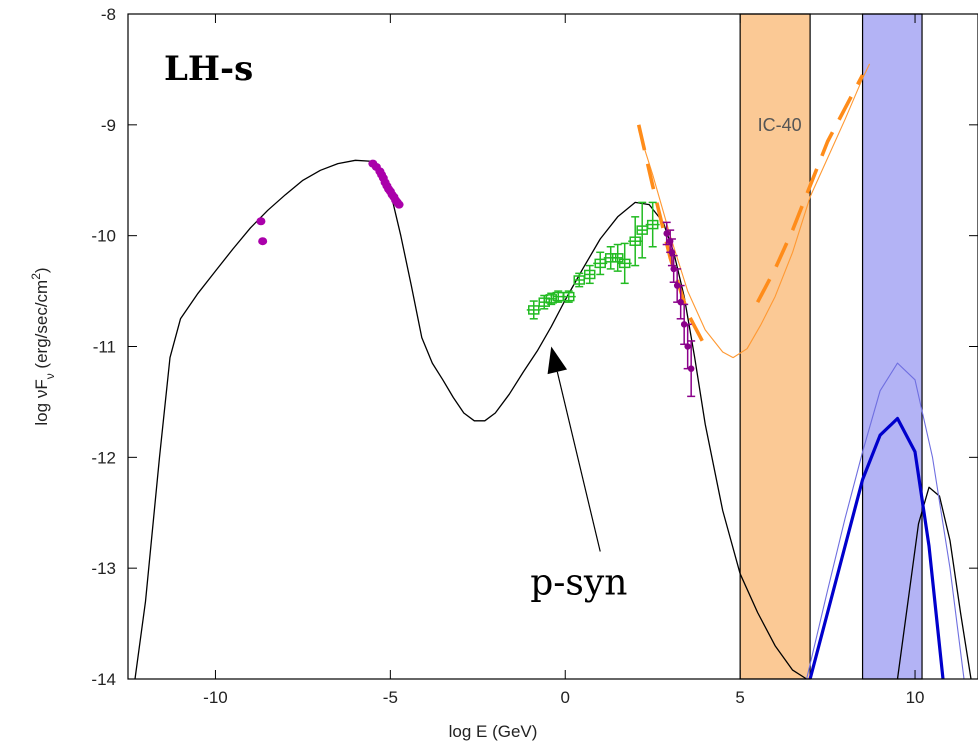 The image size is (978, 747). I want to click on x-tick-label: 5, so click(739, 697).